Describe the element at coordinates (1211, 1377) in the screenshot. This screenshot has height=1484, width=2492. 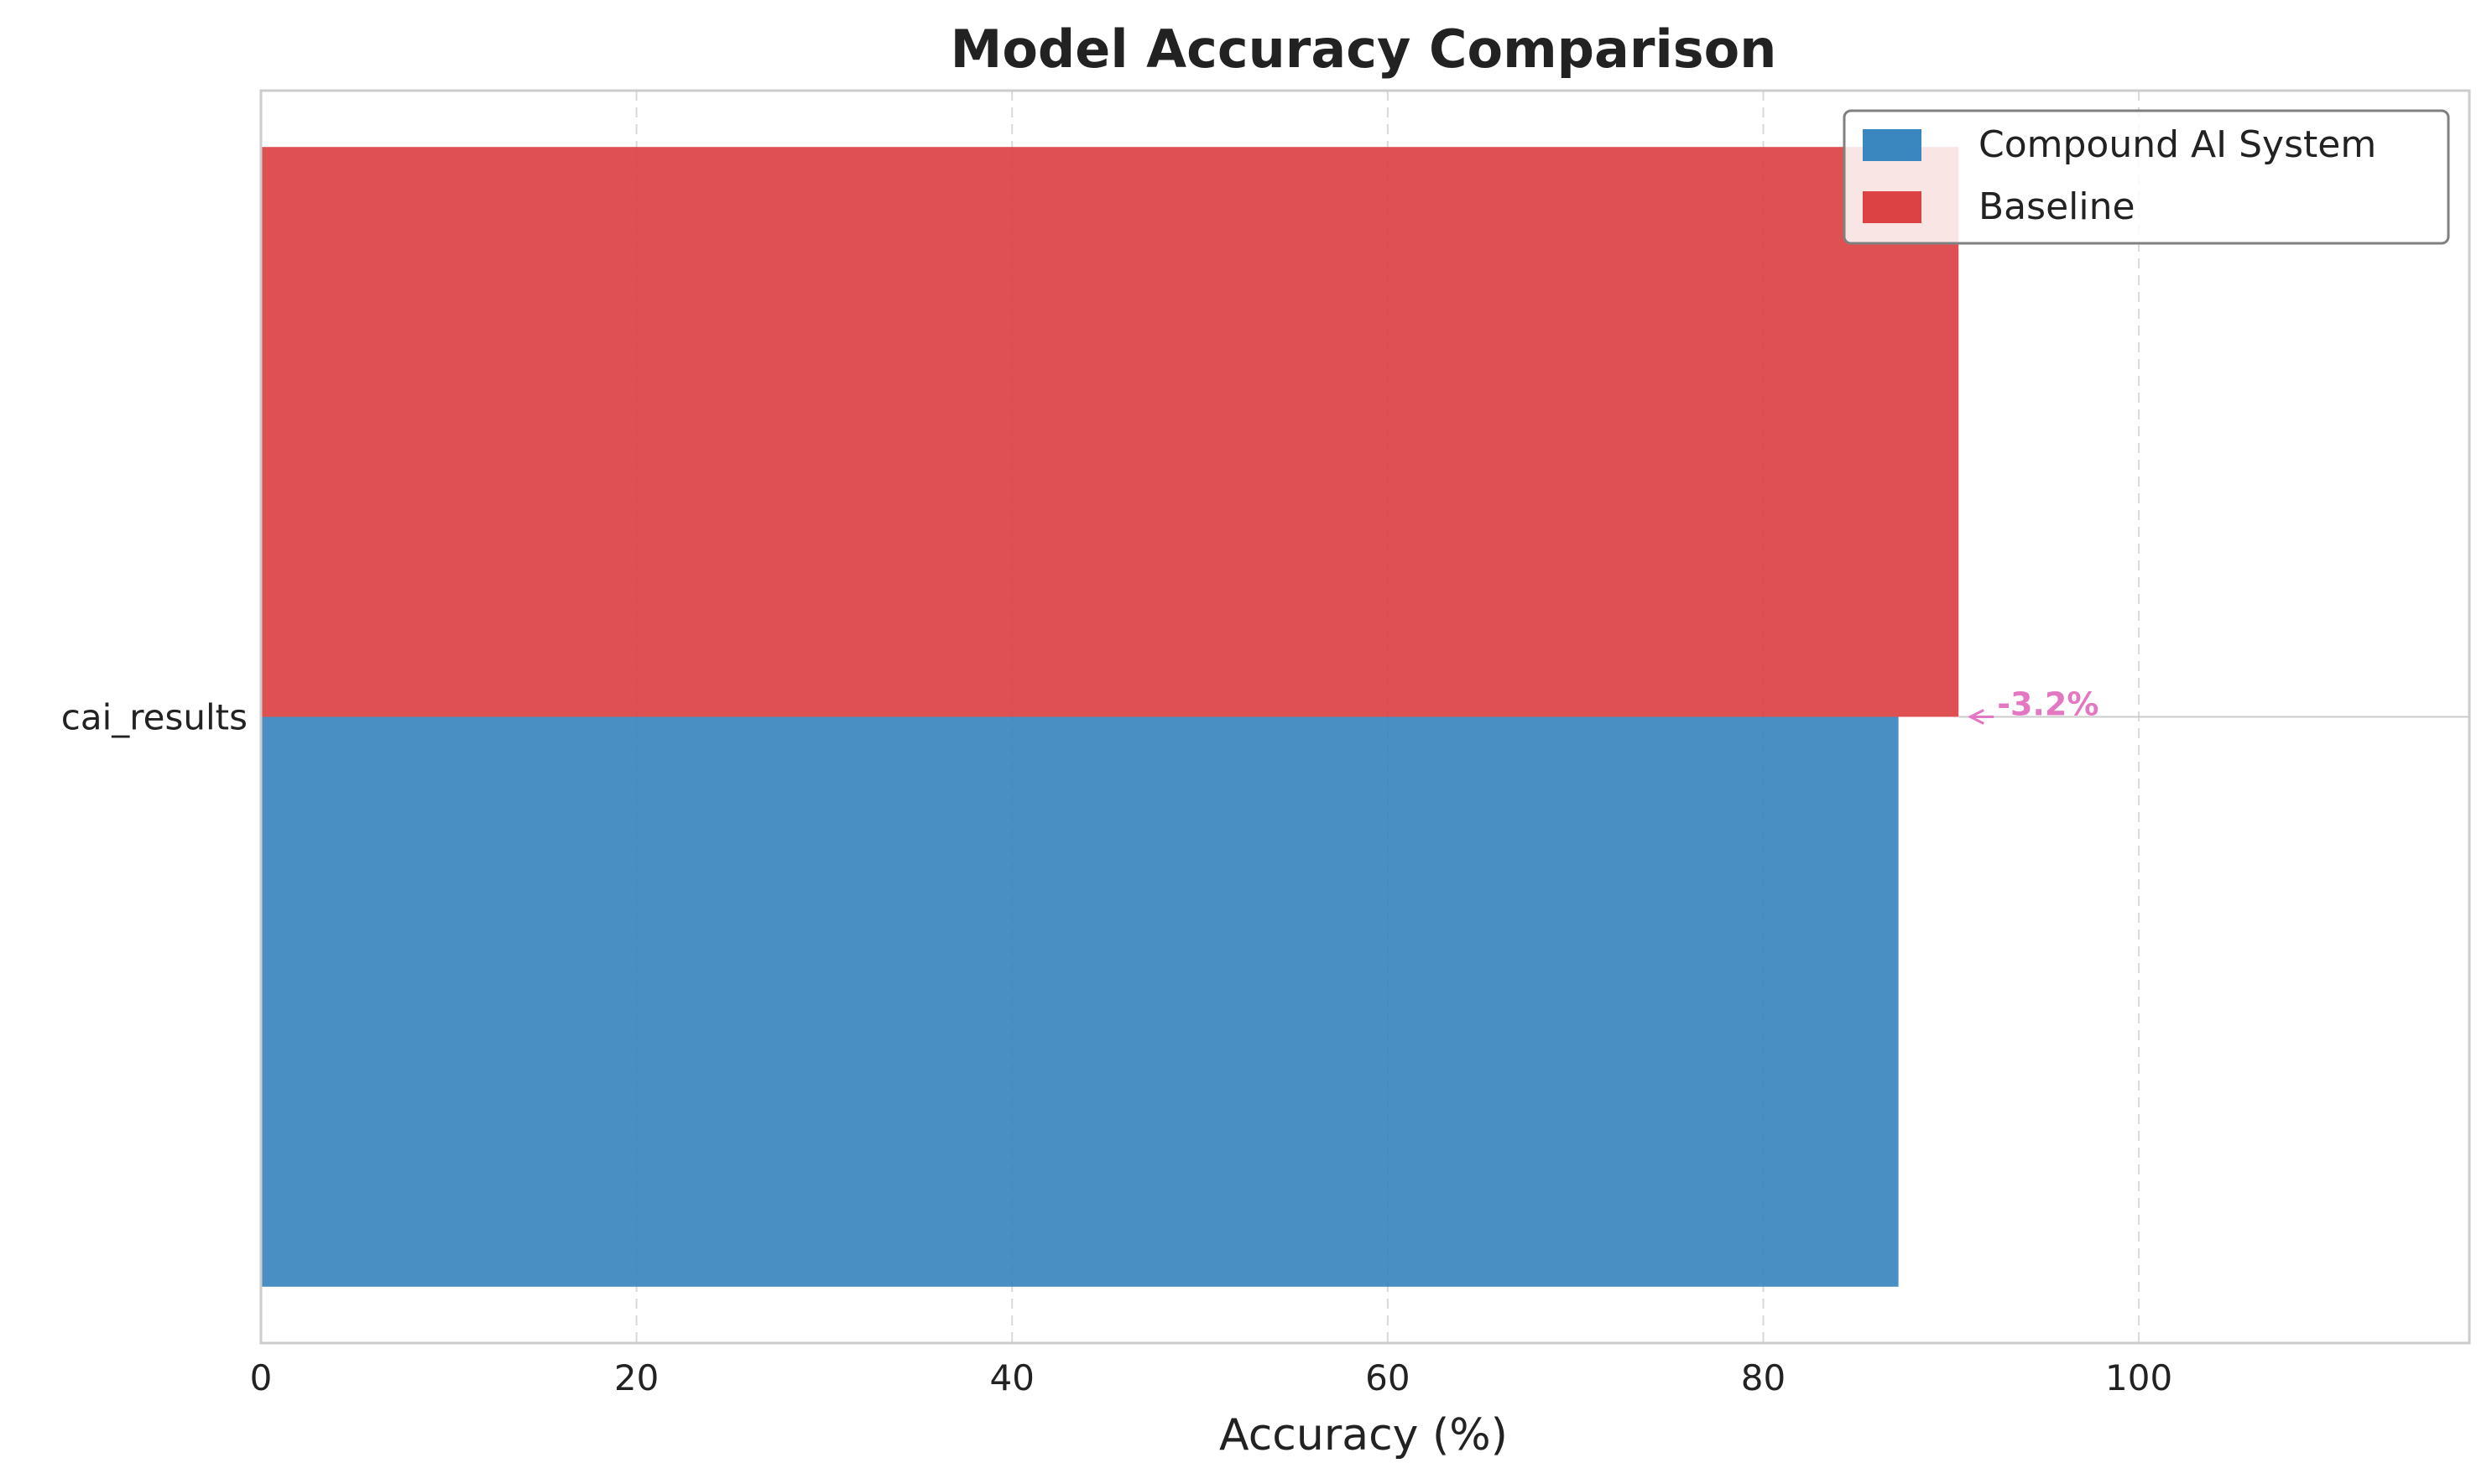
I see `x-ticks: 0 20 40 60 80 100` at that location.